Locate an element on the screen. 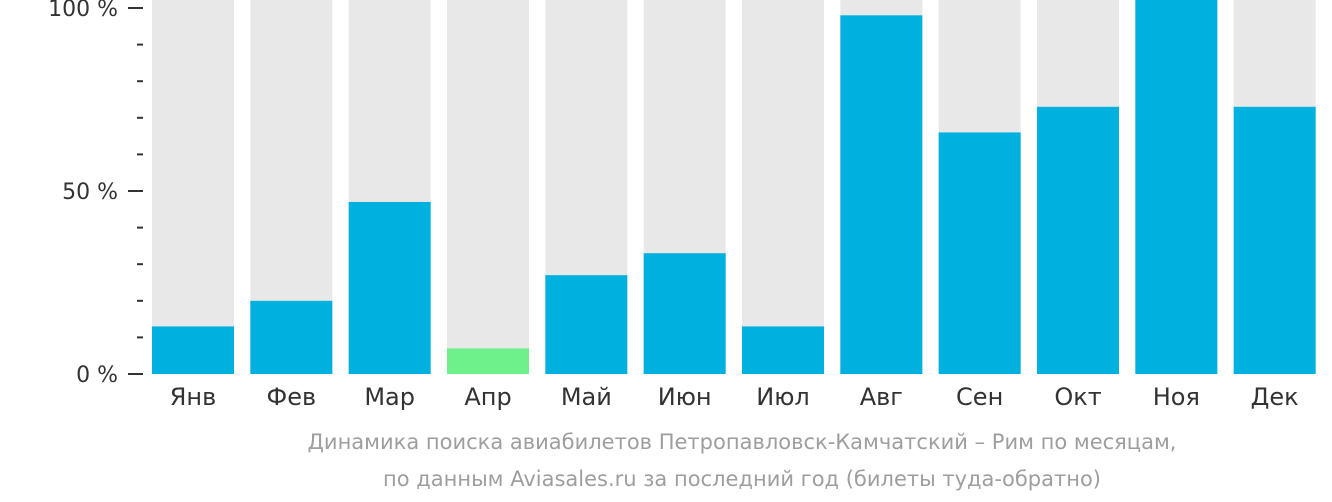 This screenshot has width=1332, height=502. y-tick-label: 100 % is located at coordinates (83, 11).